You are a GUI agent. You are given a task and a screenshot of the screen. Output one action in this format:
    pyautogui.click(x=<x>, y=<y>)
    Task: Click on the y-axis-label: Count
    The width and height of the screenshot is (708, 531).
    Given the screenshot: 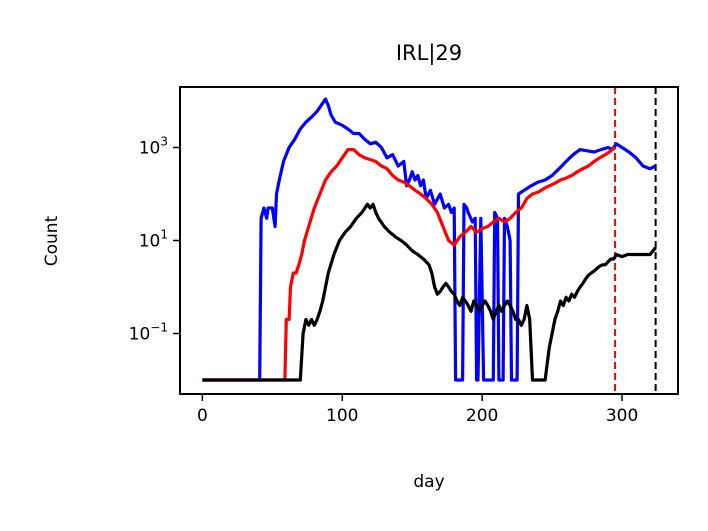 What is the action you would take?
    pyautogui.click(x=52, y=240)
    